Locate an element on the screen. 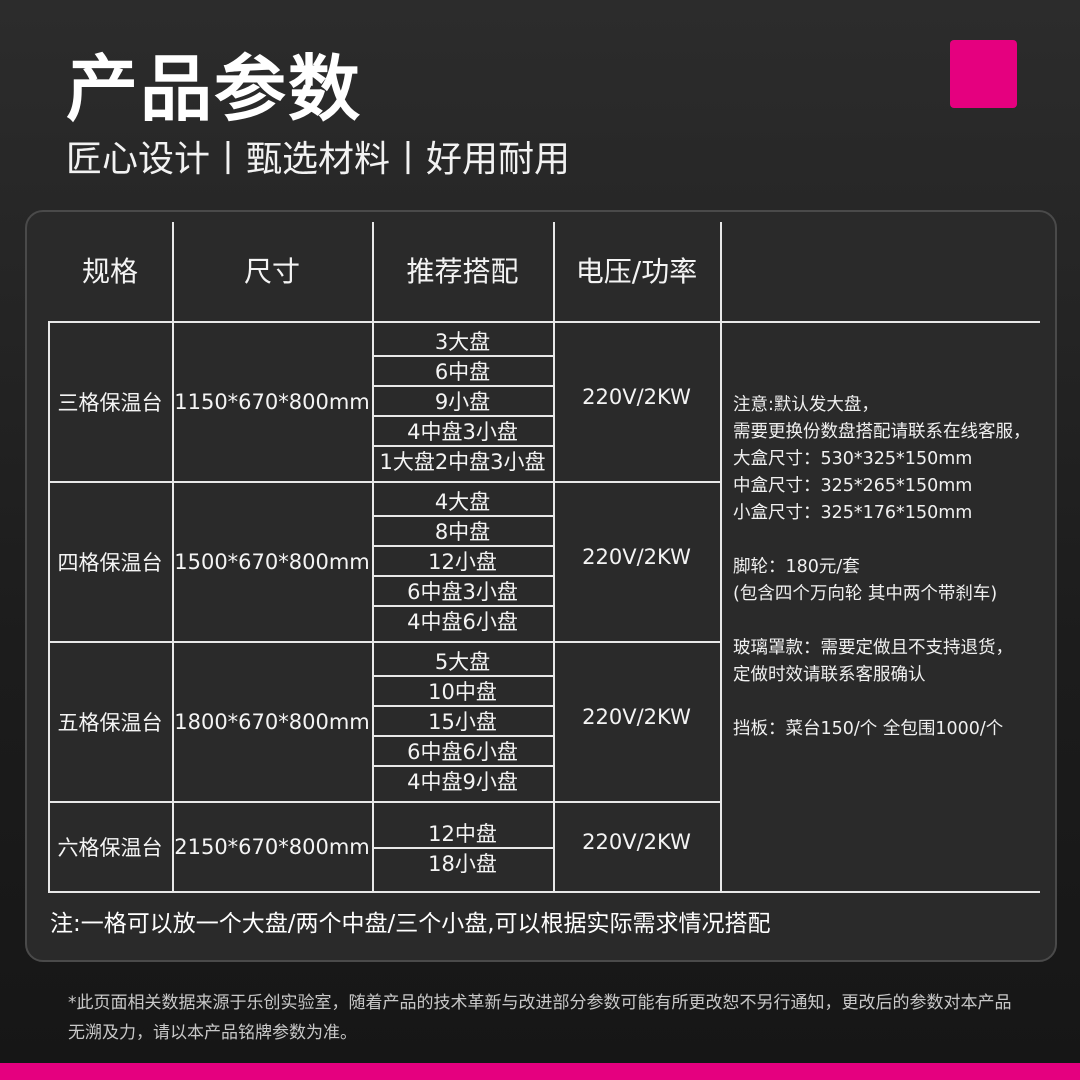  spec-cell: 六格保温台 is located at coordinates (110, 848).